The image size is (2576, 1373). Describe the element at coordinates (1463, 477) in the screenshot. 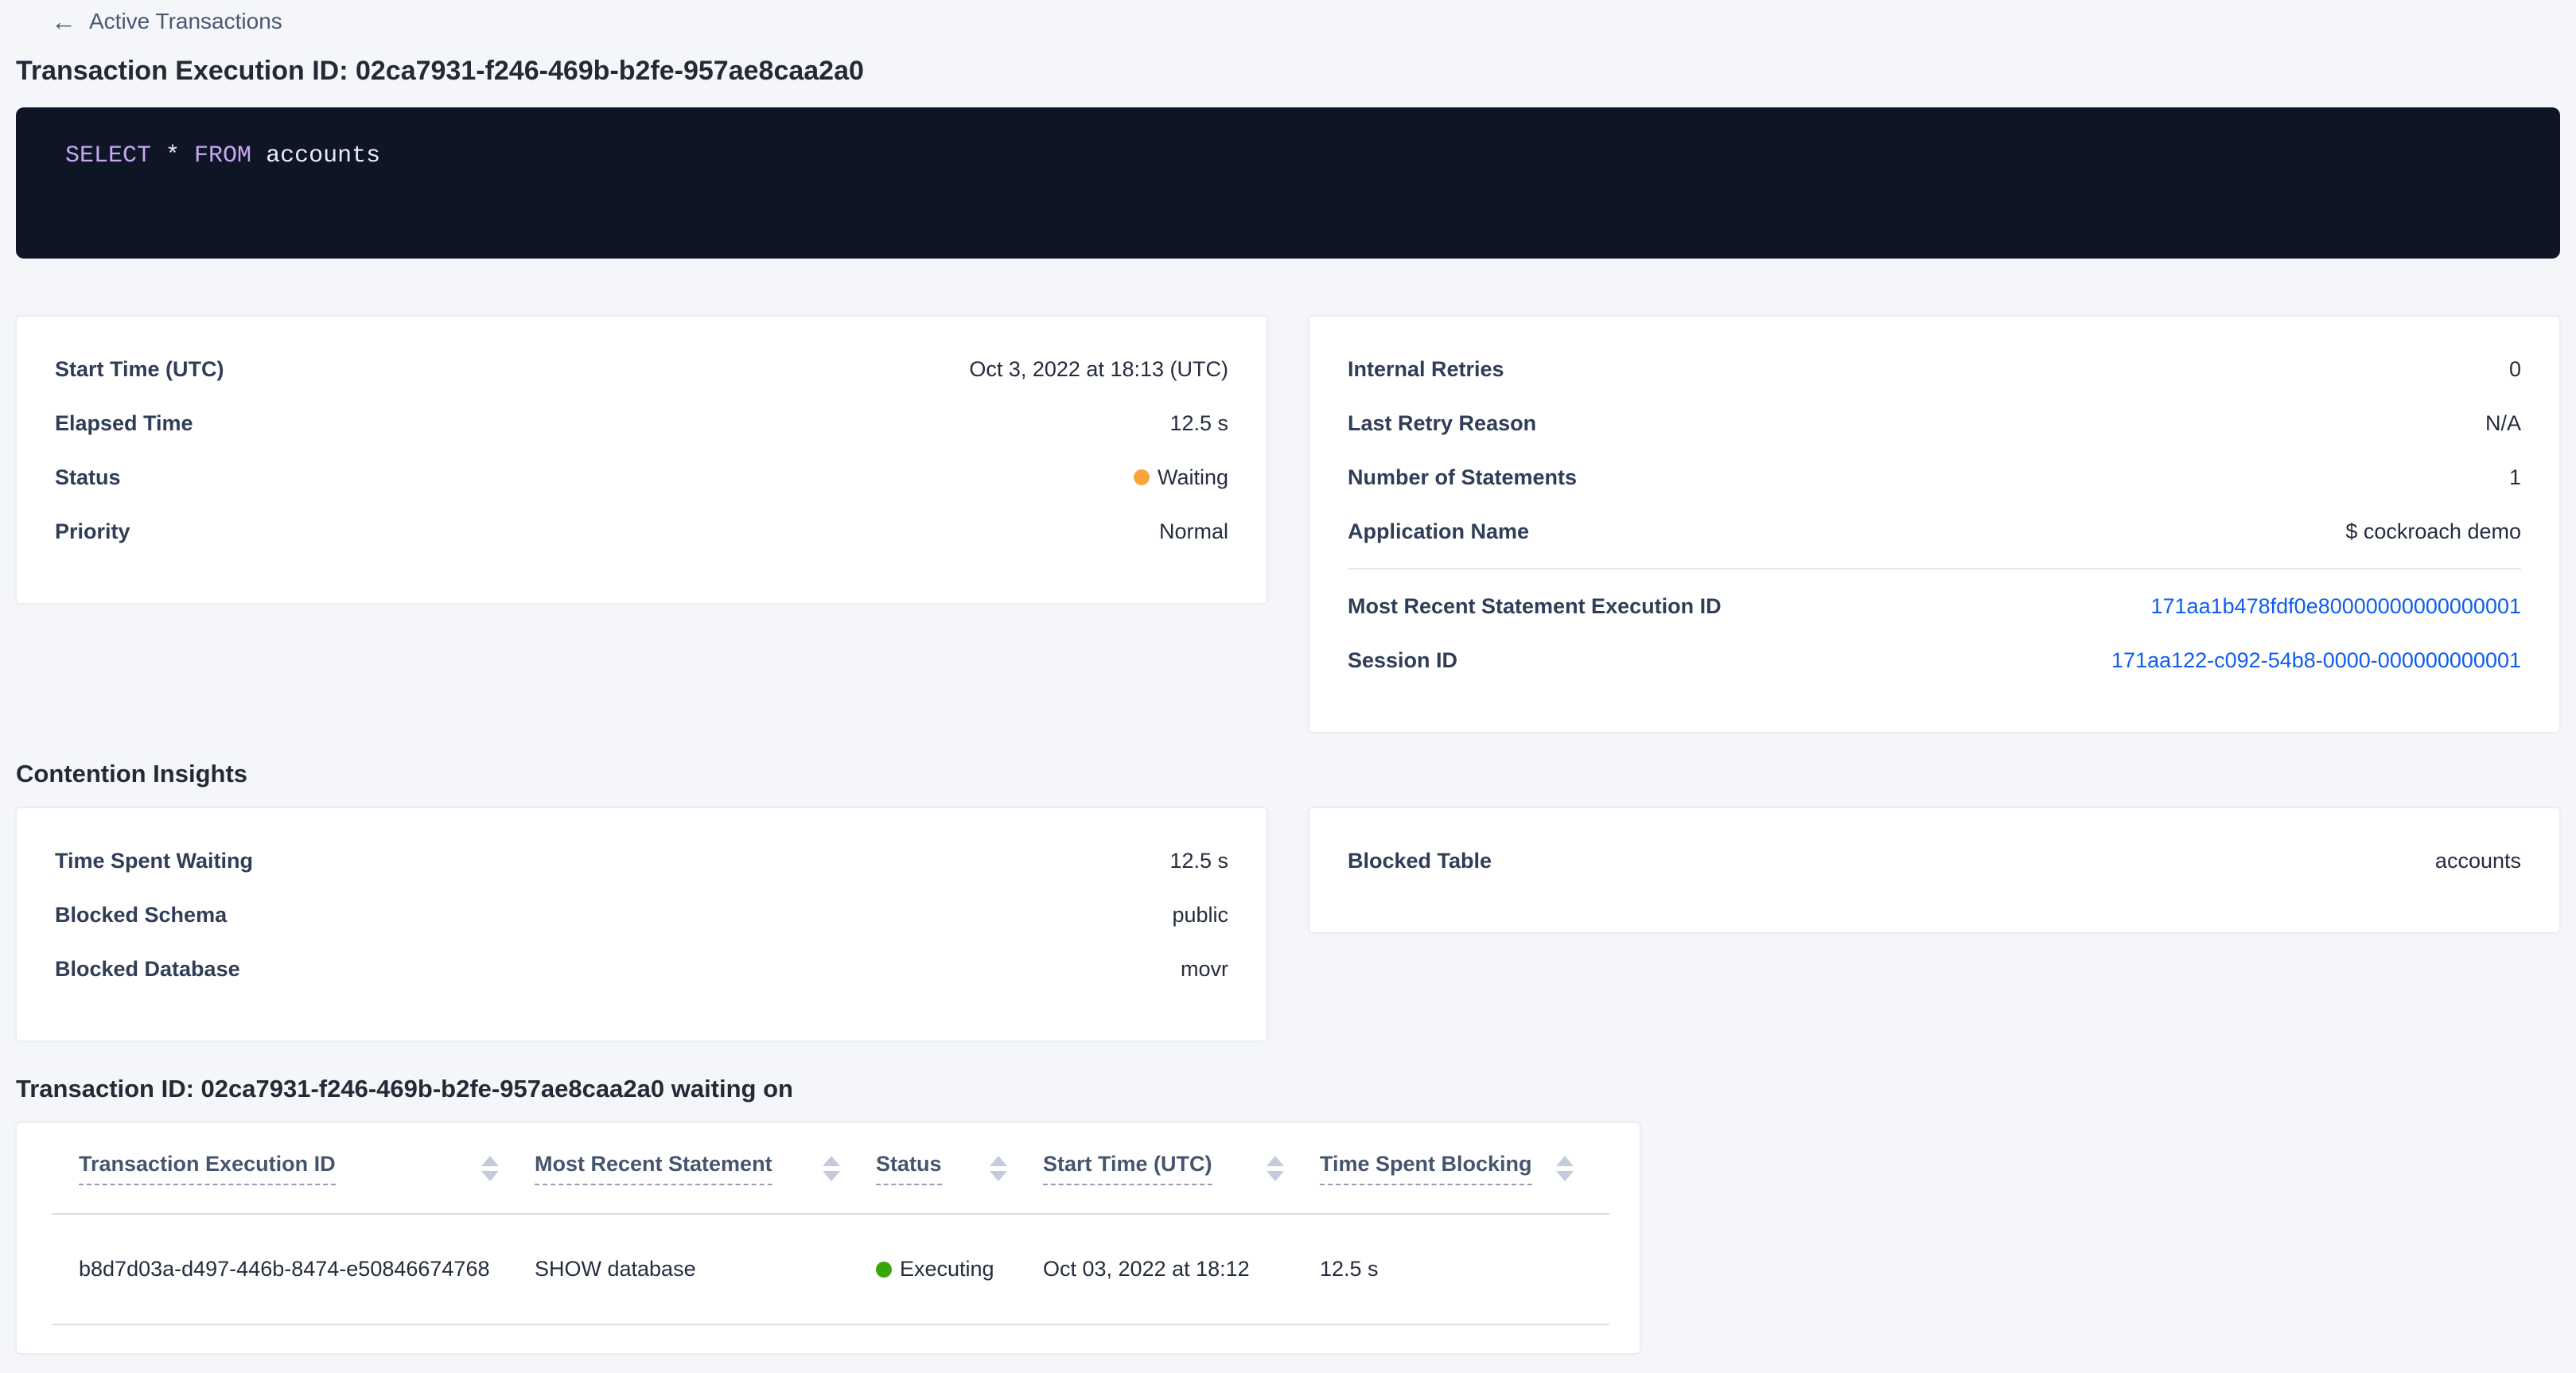

I see `number-of-statements-label: Number of Statements` at that location.